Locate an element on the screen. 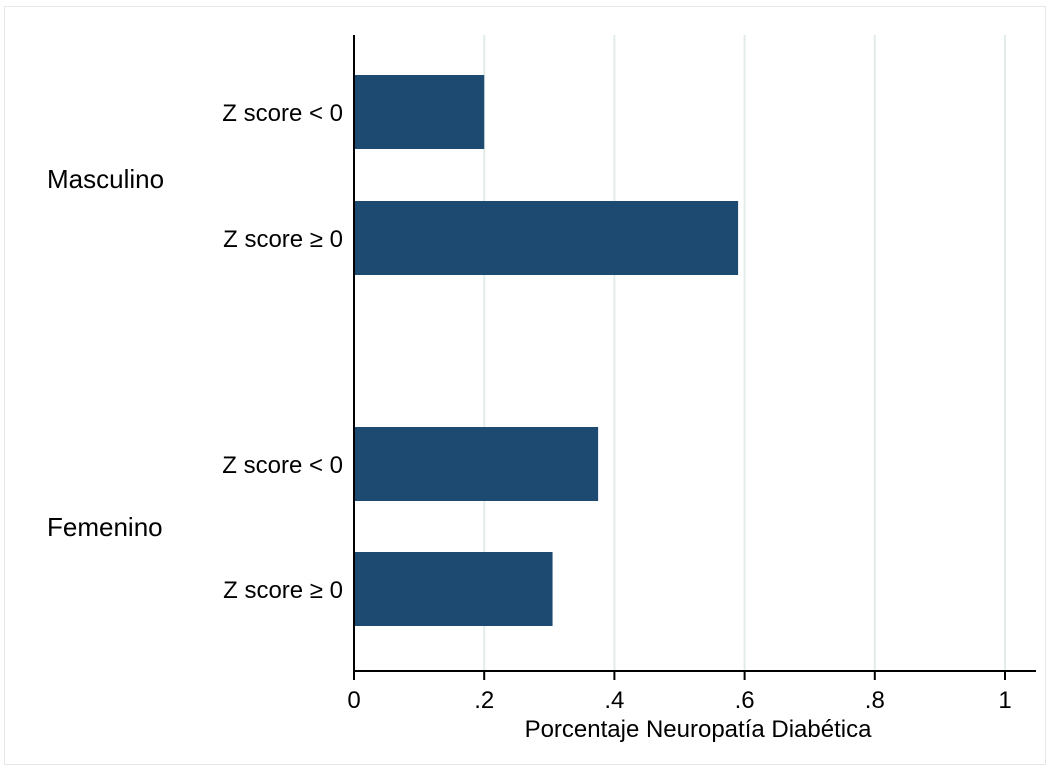 Image resolution: width=1050 pixels, height=769 pixels. category-label-masculino-1: Z score ≥ 0 is located at coordinates (283, 239).